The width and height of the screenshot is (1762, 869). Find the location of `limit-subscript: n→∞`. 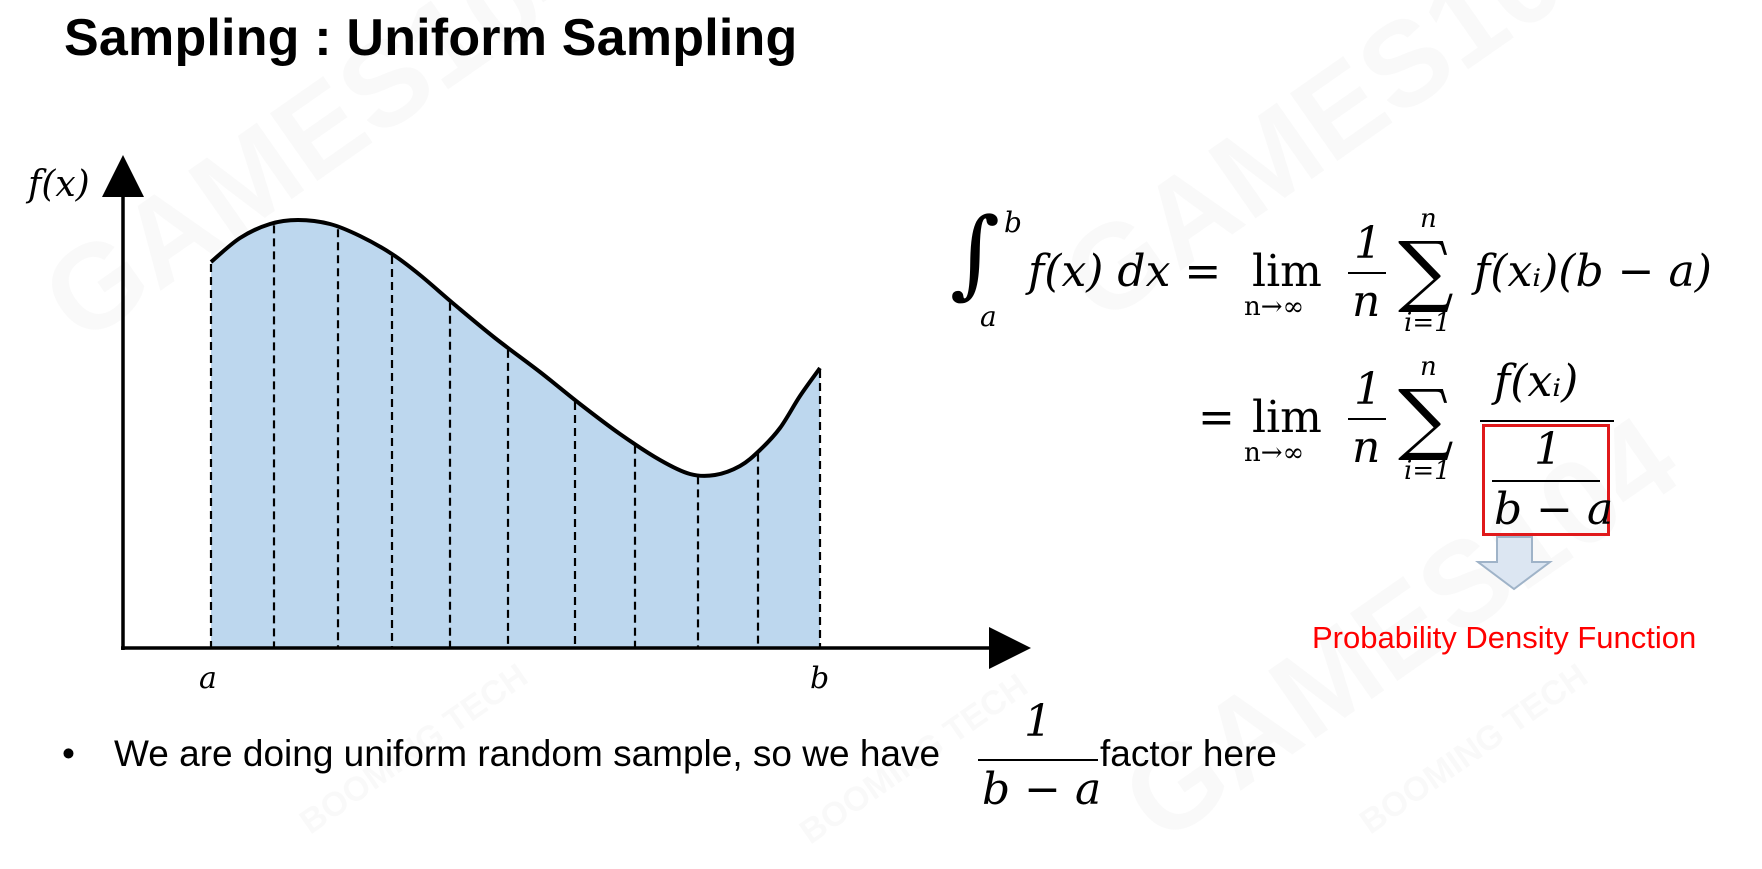

limit-subscript: n→∞ is located at coordinates (1274, 307).